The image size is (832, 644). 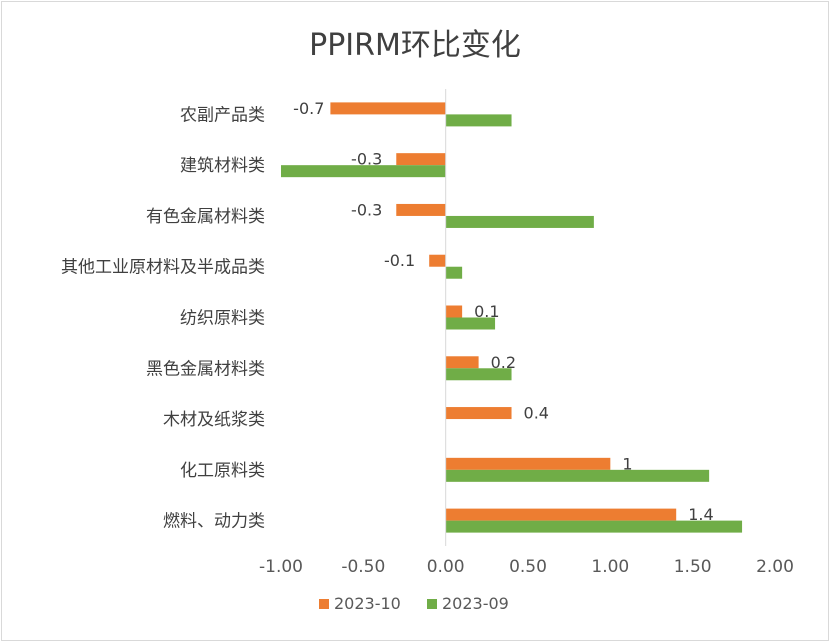 What do you see at coordinates (475, 603) in the screenshot?
I see `legend-label: 2023-09` at bounding box center [475, 603].